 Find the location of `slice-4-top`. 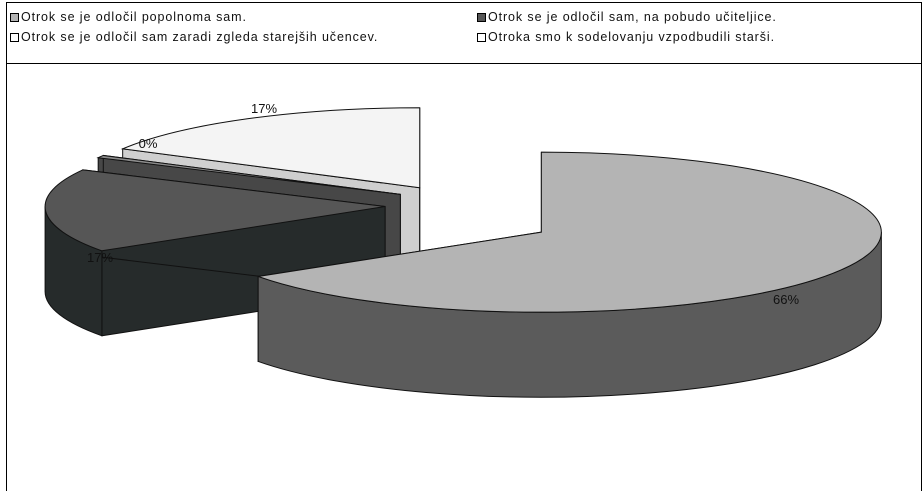

slice-4-top is located at coordinates (270, 148).